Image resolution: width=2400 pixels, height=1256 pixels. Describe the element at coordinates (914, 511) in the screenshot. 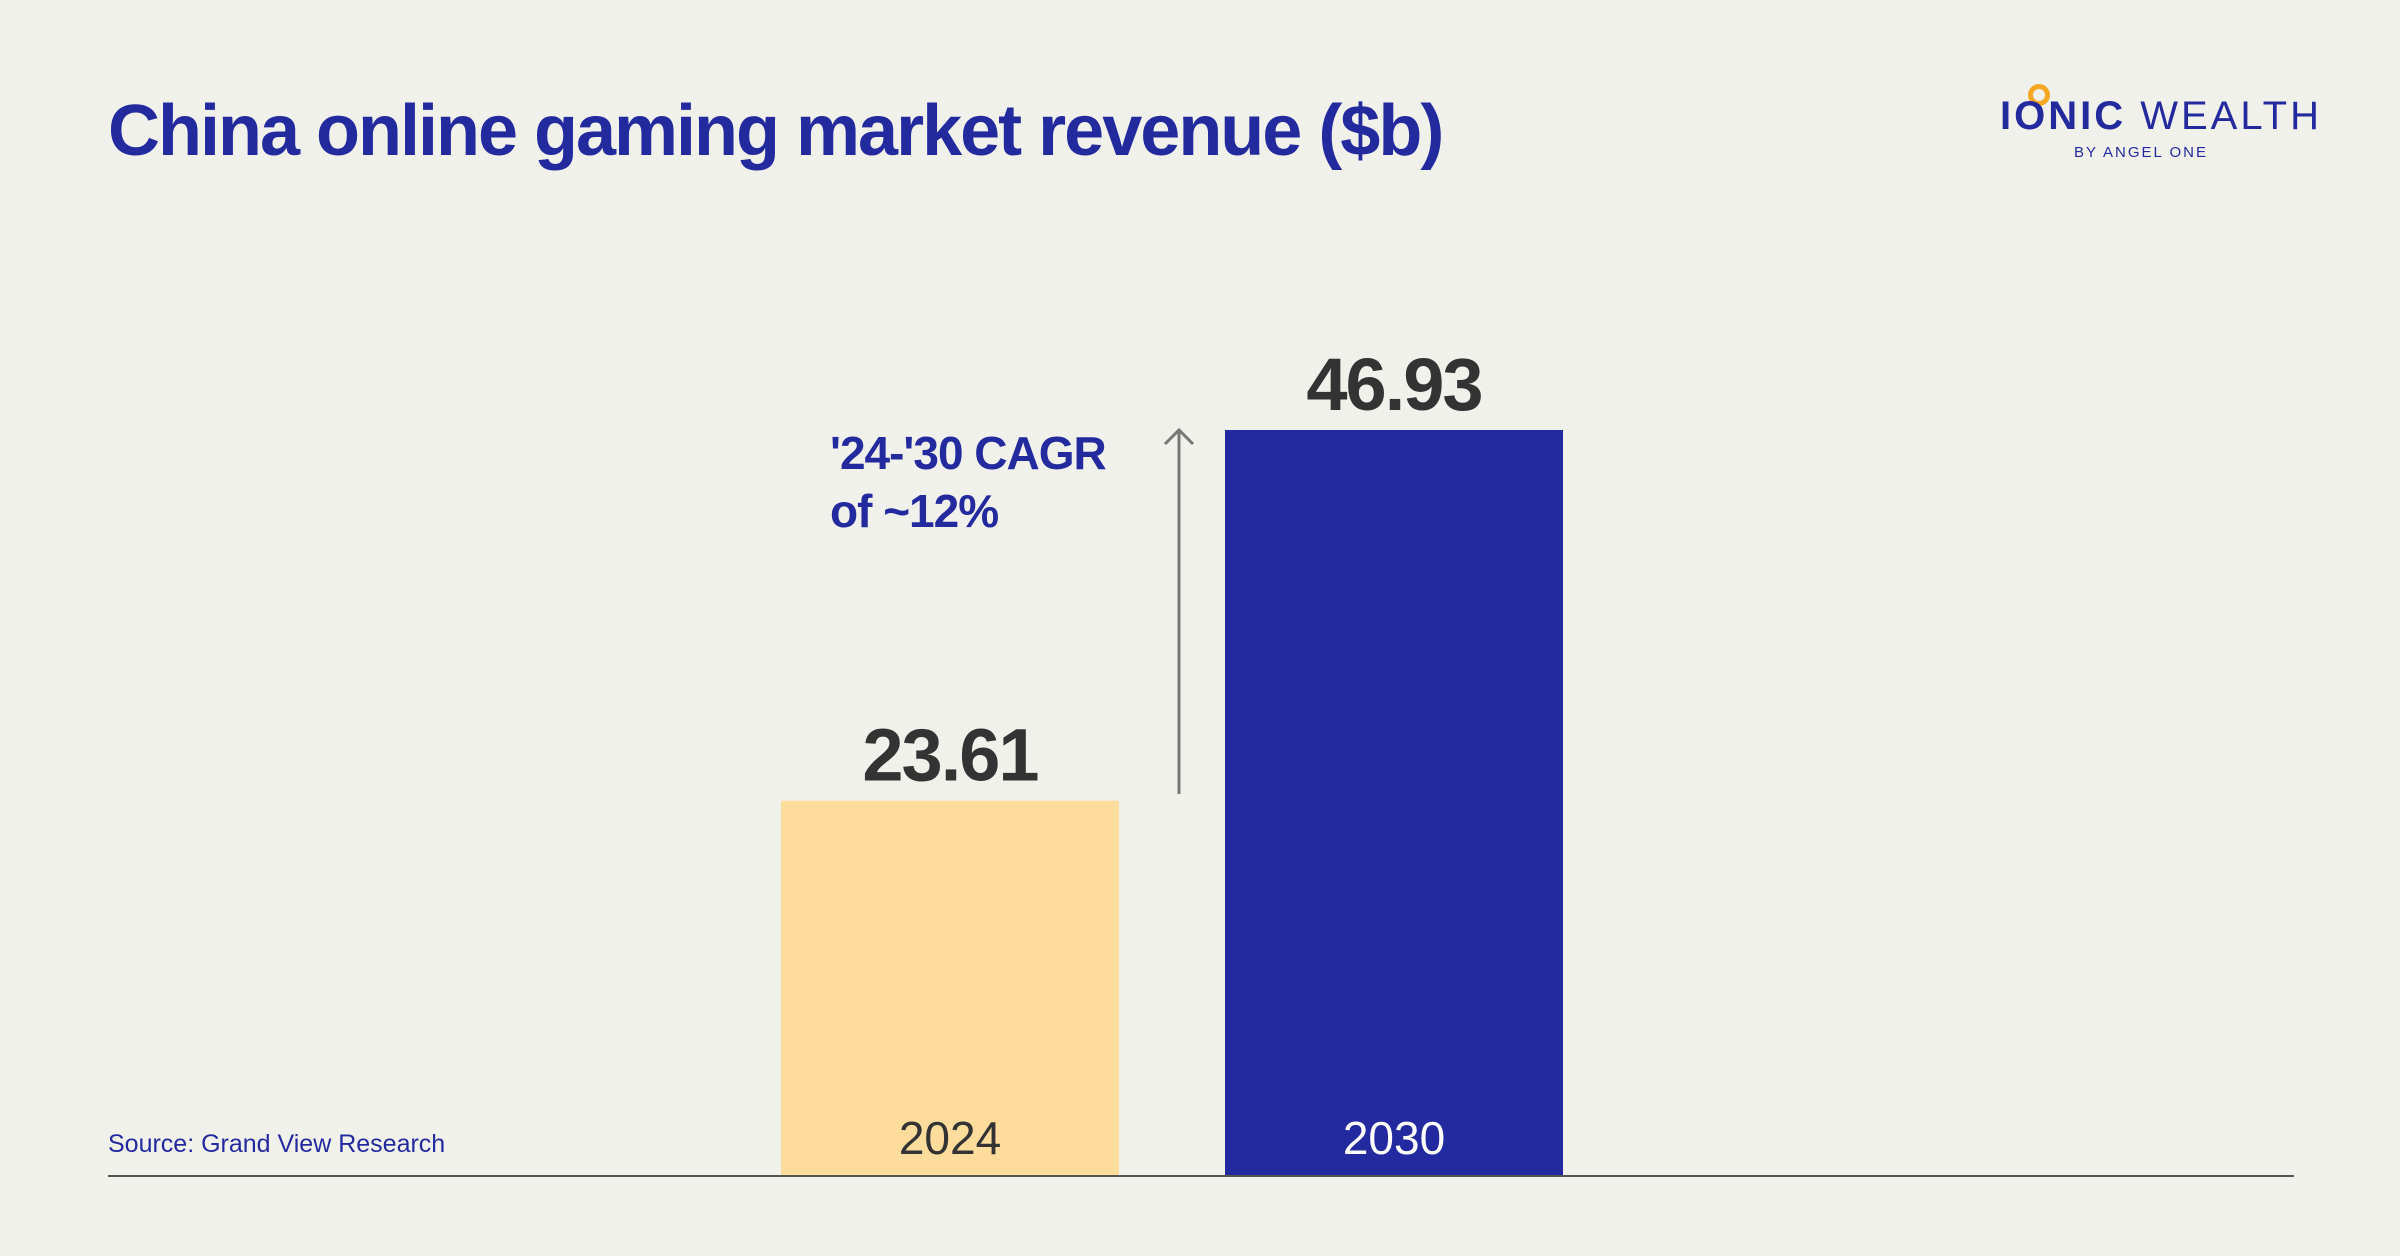

I see `cagr-annotation-line2: of ~12%` at that location.